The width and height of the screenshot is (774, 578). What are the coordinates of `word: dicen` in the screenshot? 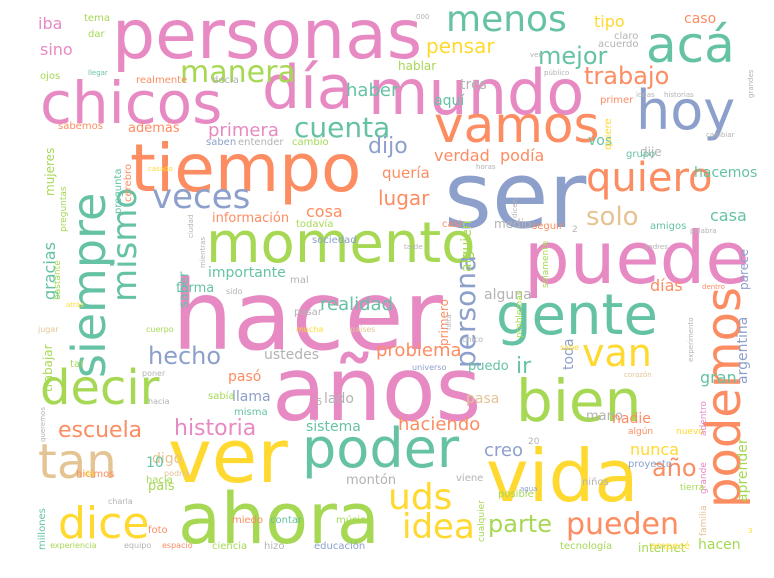 It's located at (515, 208).